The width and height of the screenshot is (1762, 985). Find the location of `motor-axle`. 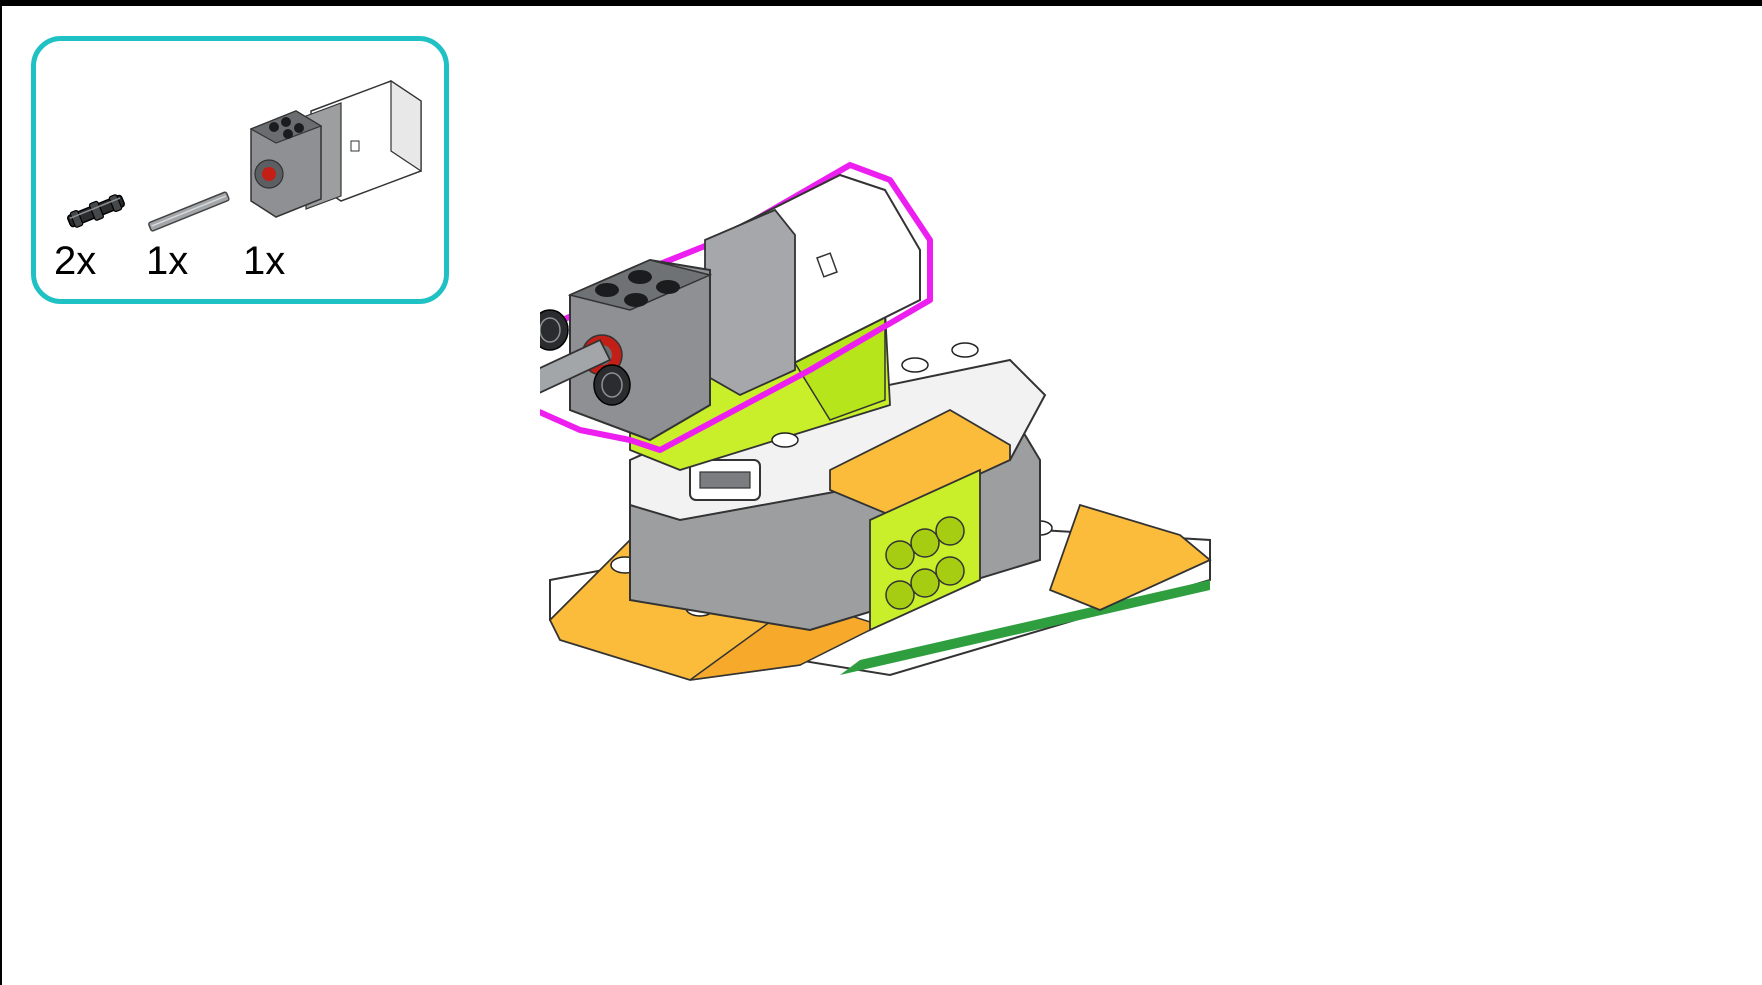

motor-axle is located at coordinates (576, 366).